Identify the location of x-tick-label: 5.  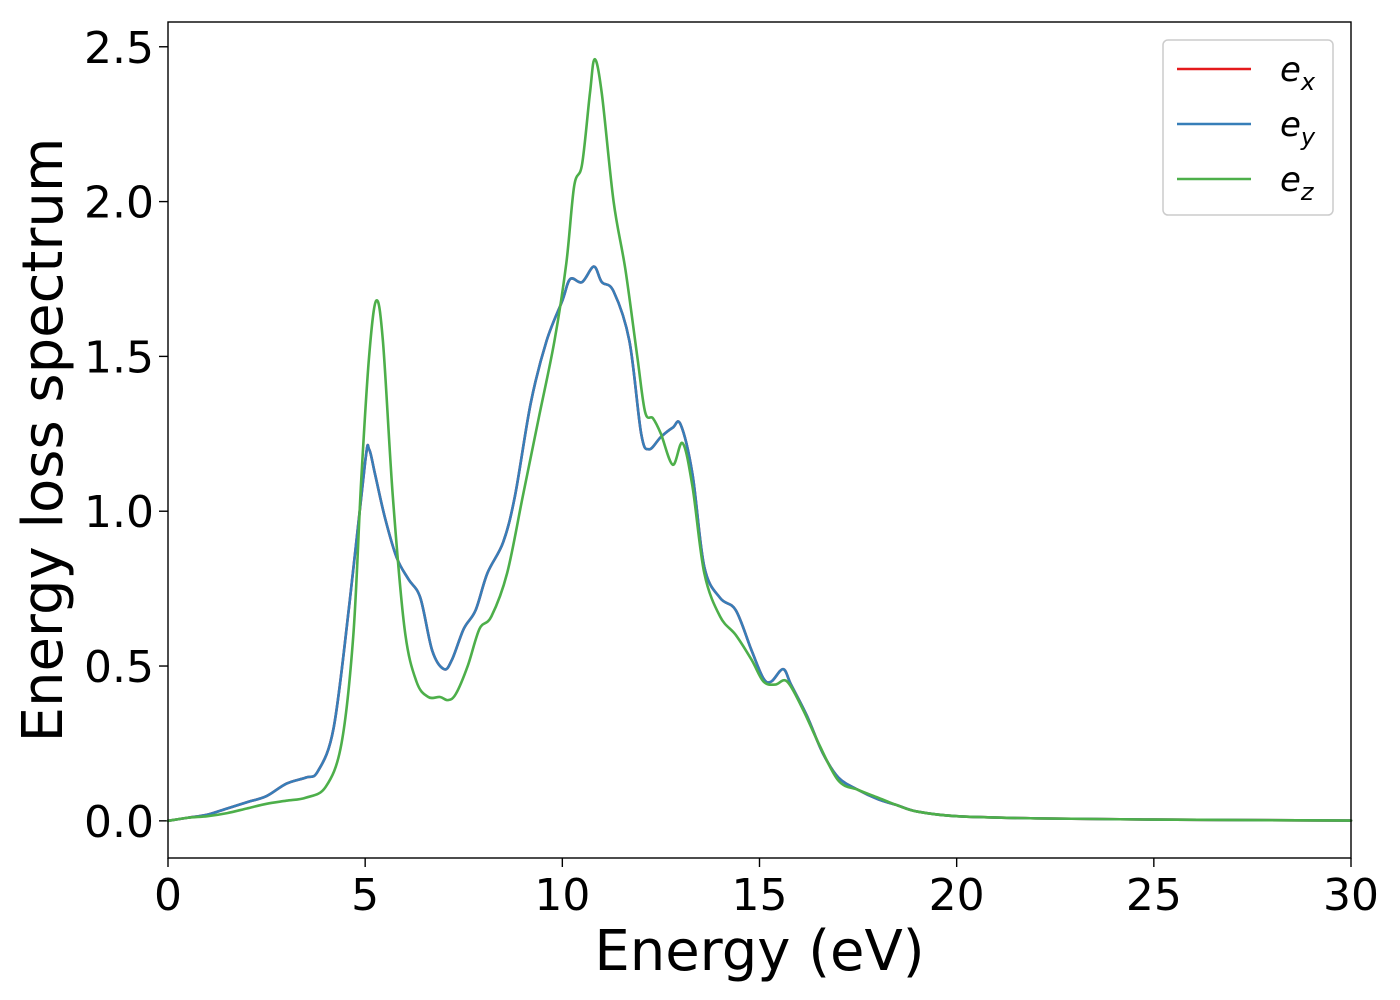
(365, 895).